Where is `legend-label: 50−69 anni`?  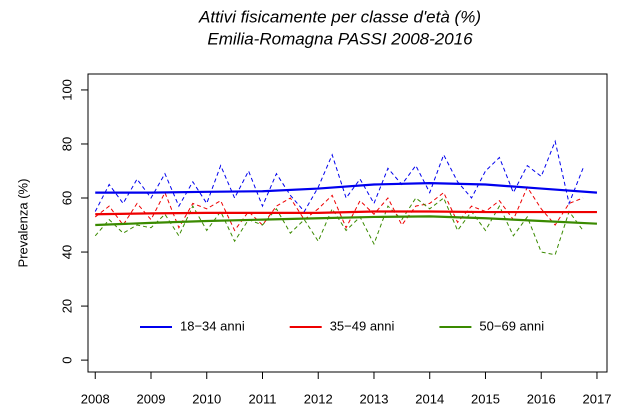
legend-label: 50−69 anni is located at coordinates (511, 325).